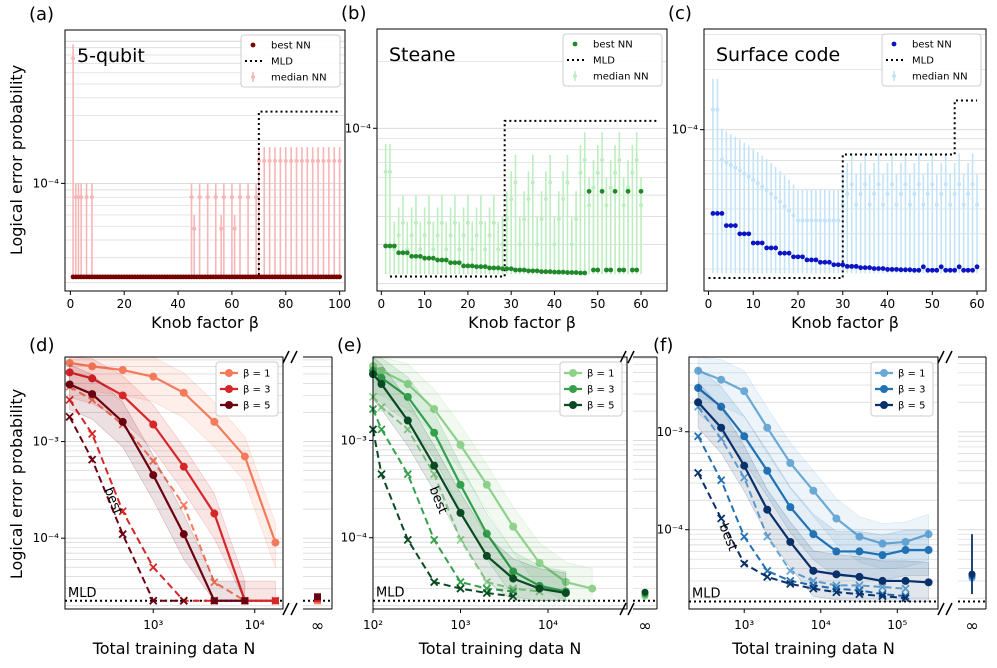  What do you see at coordinates (317, 597) in the screenshot?
I see `inf-point` at bounding box center [317, 597].